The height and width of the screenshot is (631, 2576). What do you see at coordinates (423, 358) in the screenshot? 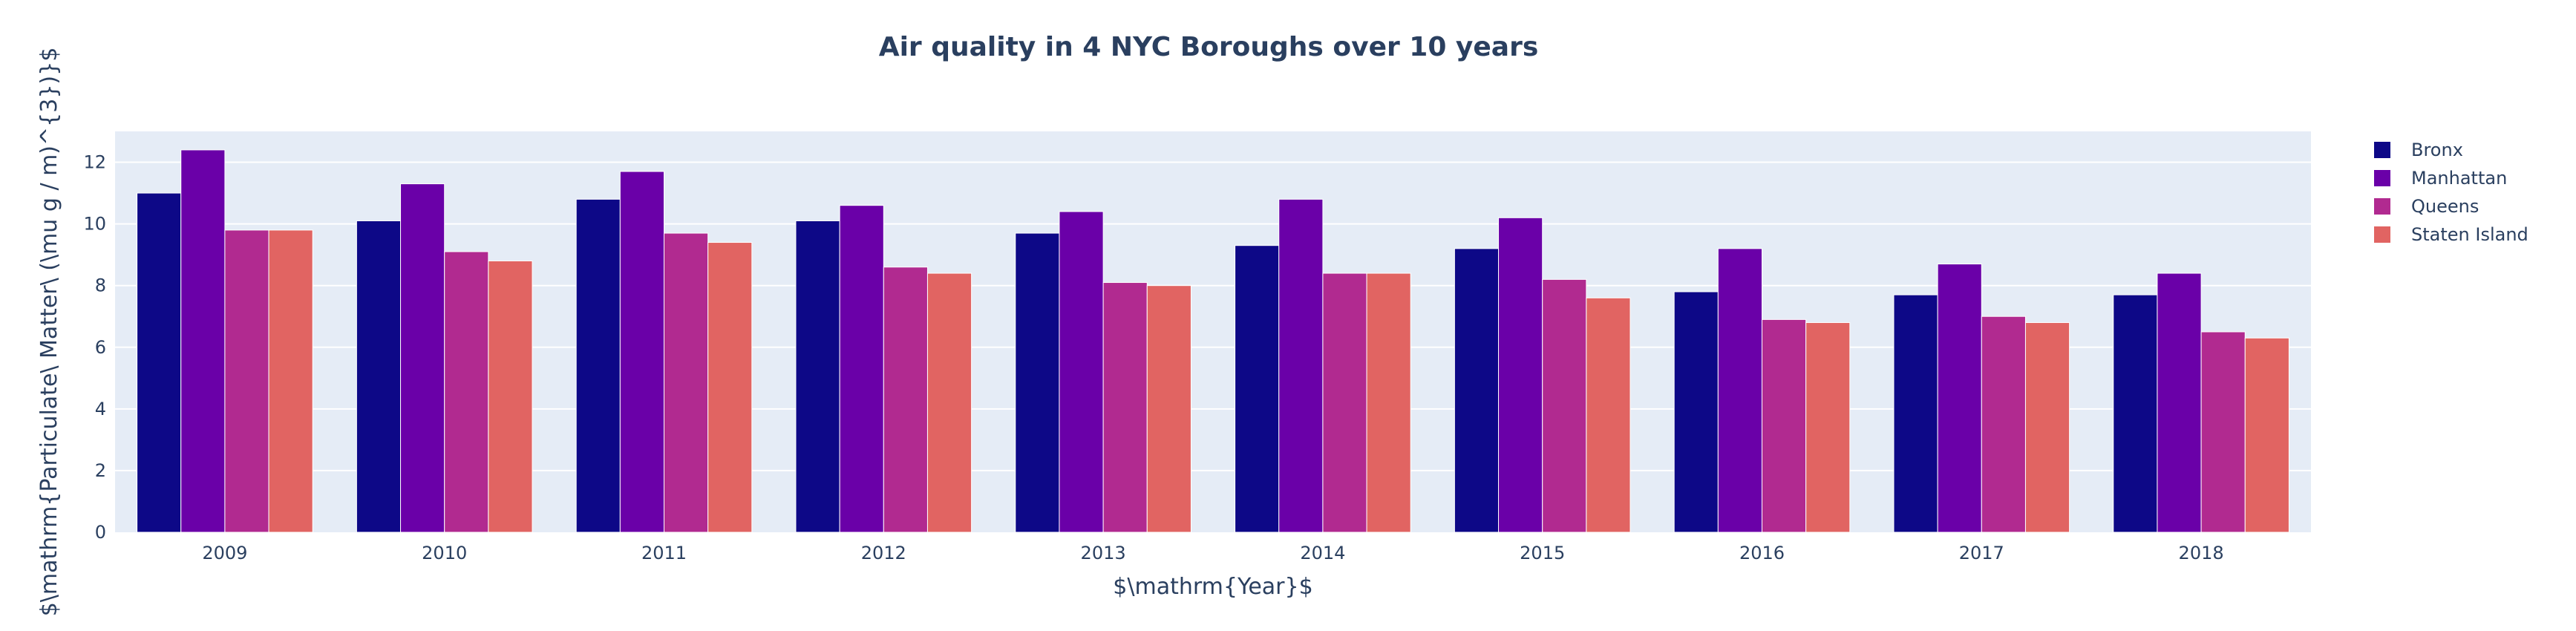
I see `bar-manhattan-2010` at bounding box center [423, 358].